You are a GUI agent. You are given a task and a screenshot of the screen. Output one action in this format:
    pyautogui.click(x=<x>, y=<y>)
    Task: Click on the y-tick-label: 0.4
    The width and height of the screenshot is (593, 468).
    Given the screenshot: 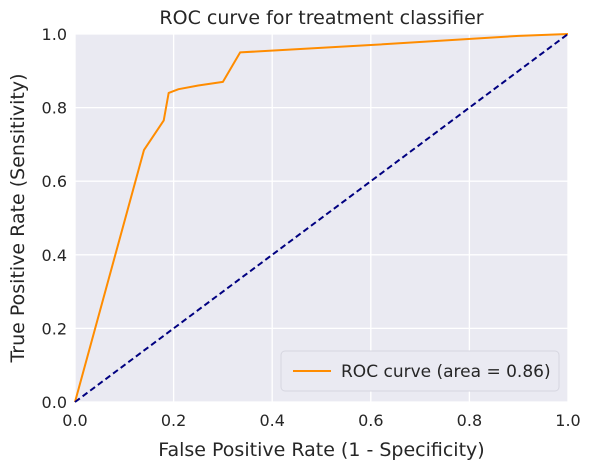 What is the action you would take?
    pyautogui.click(x=54, y=255)
    